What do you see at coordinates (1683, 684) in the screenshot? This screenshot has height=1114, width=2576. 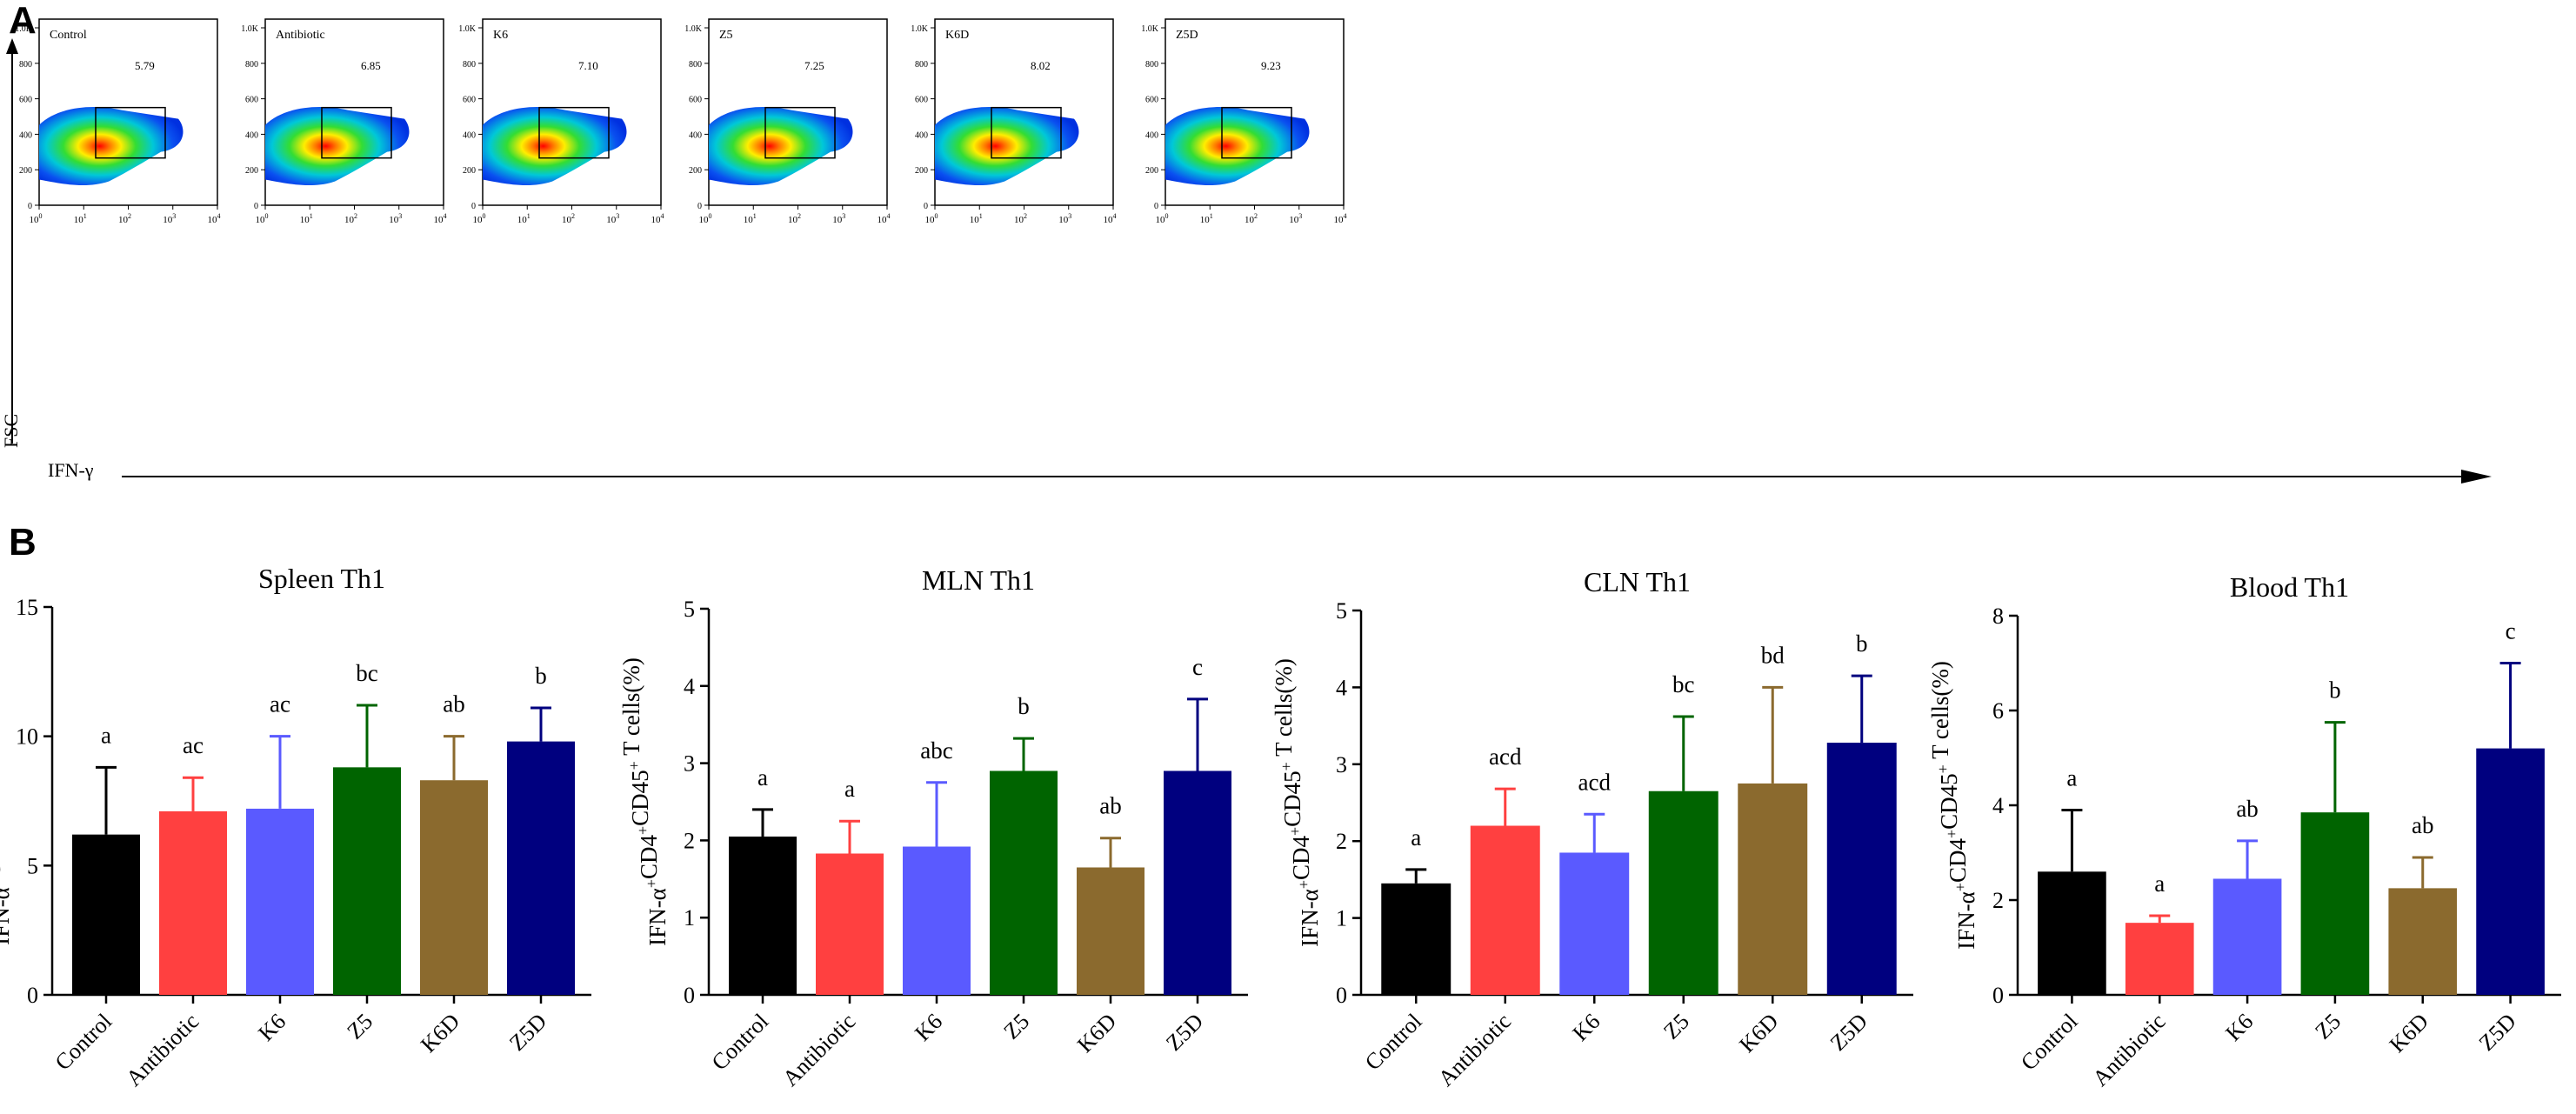 I see `significance-letter: bc` at bounding box center [1683, 684].